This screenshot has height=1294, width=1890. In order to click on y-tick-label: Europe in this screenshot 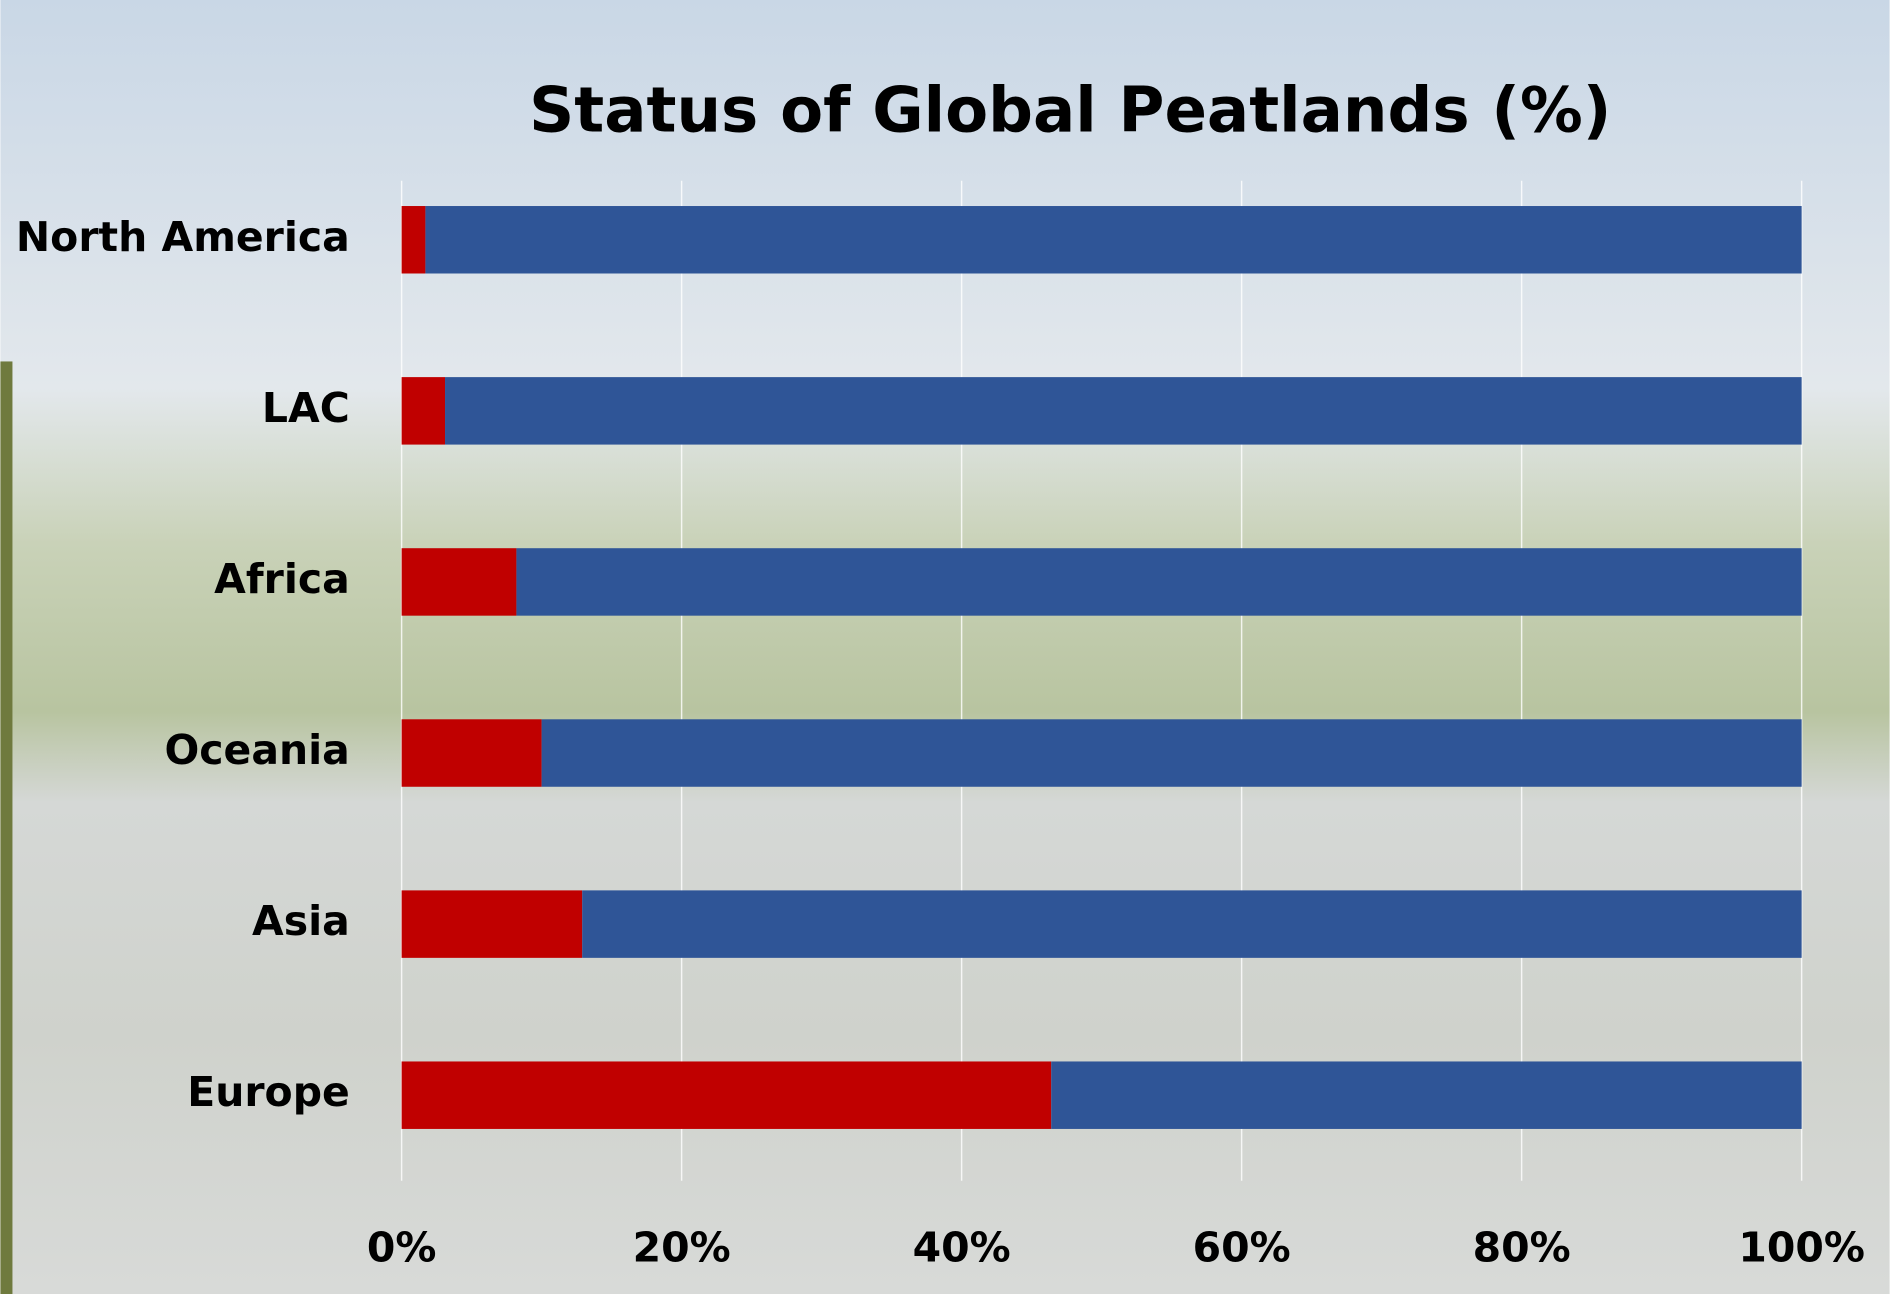, I will do `click(268, 1092)`.